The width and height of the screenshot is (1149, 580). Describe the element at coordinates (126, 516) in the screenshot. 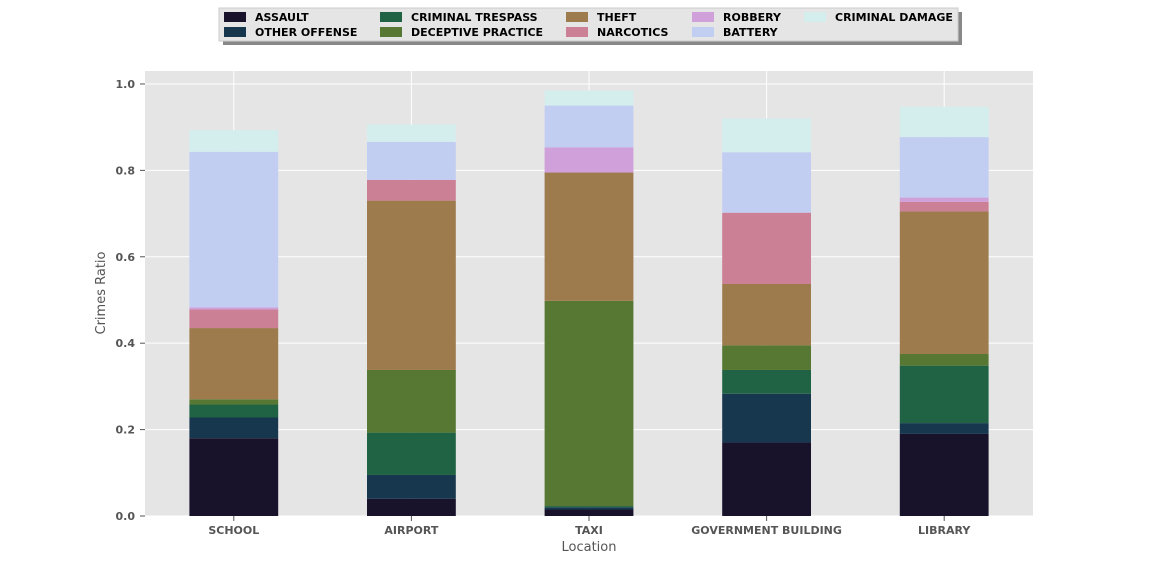

I see `y-tick-label: 0.0` at that location.